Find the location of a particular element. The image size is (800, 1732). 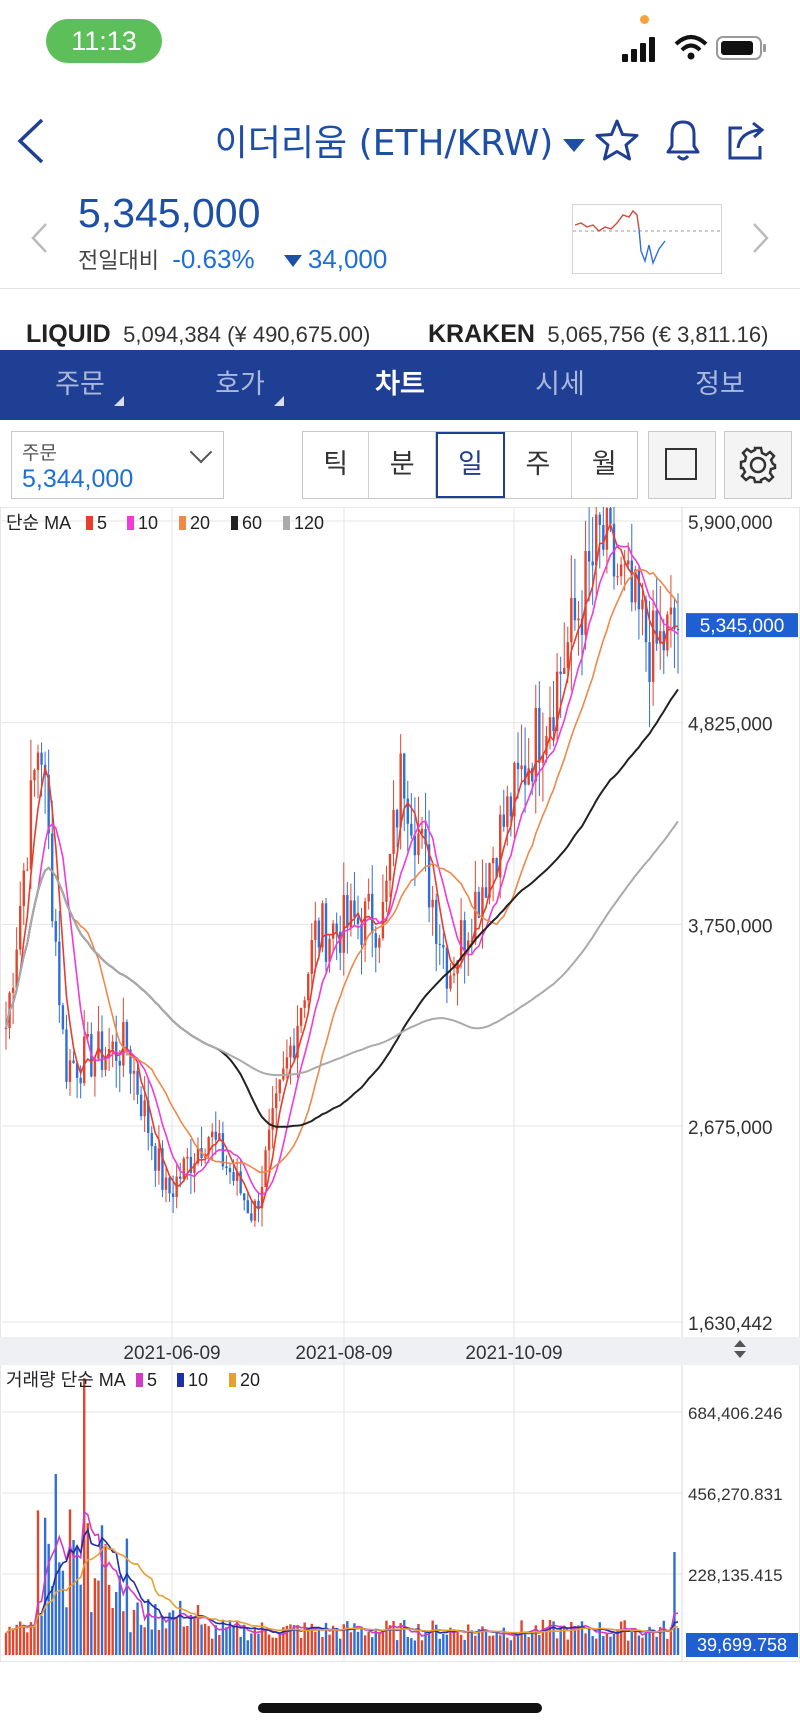

interval-selector: 틱 분 일 주 월 is located at coordinates (470, 465).